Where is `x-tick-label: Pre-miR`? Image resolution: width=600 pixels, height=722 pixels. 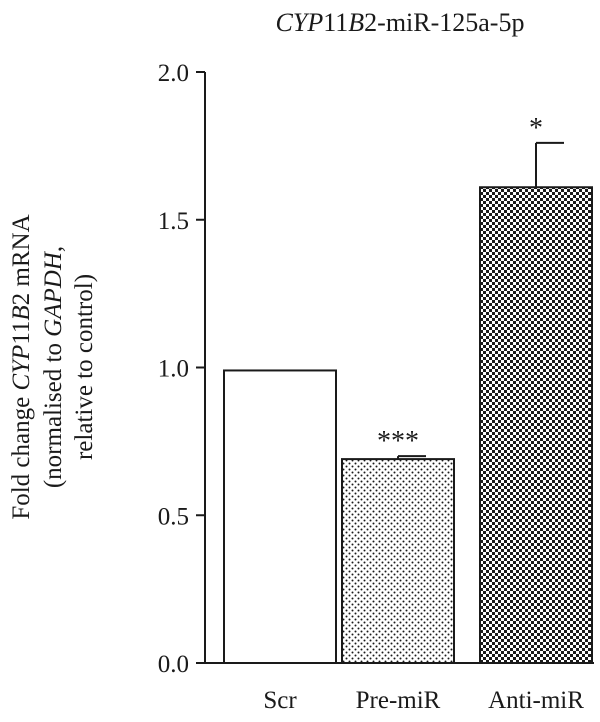
x-tick-label: Pre-miR is located at coordinates (398, 700).